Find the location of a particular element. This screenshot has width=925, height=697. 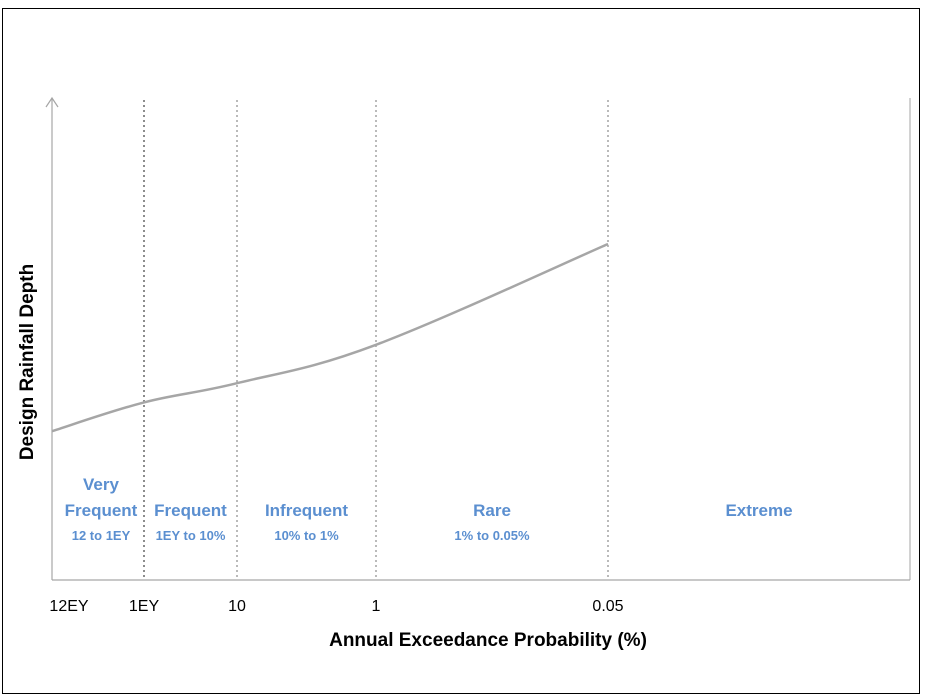

x-tick-label: 12EY is located at coordinates (68, 606).